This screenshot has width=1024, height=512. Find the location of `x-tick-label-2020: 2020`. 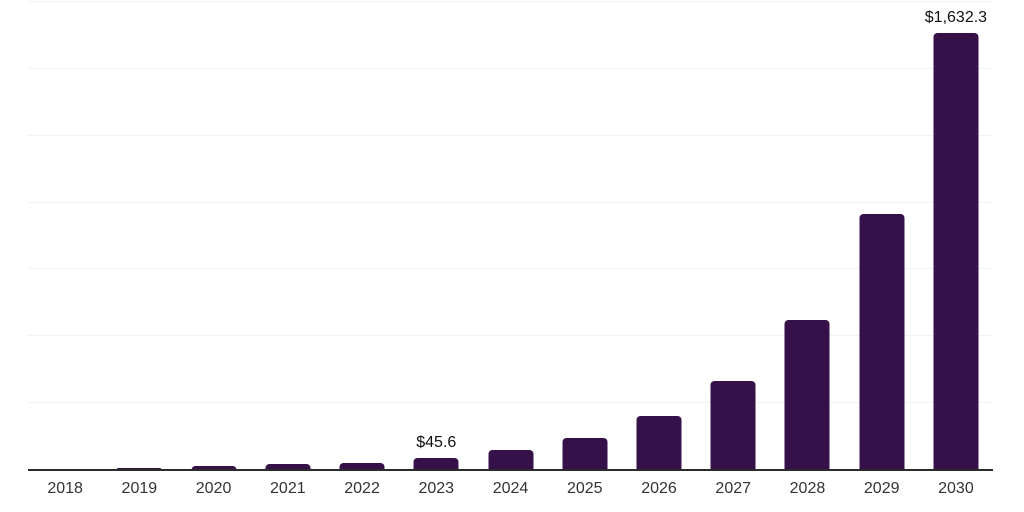

x-tick-label-2020: 2020 is located at coordinates (213, 488).